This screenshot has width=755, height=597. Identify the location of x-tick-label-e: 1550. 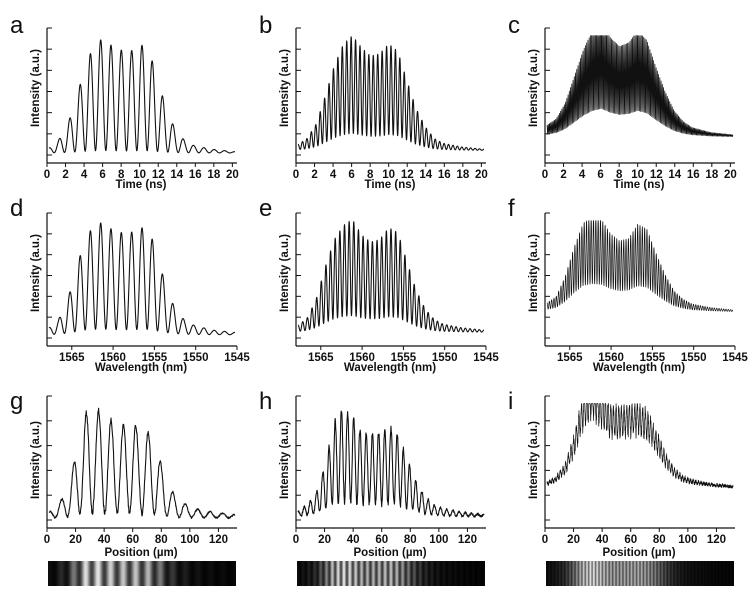
(445, 358).